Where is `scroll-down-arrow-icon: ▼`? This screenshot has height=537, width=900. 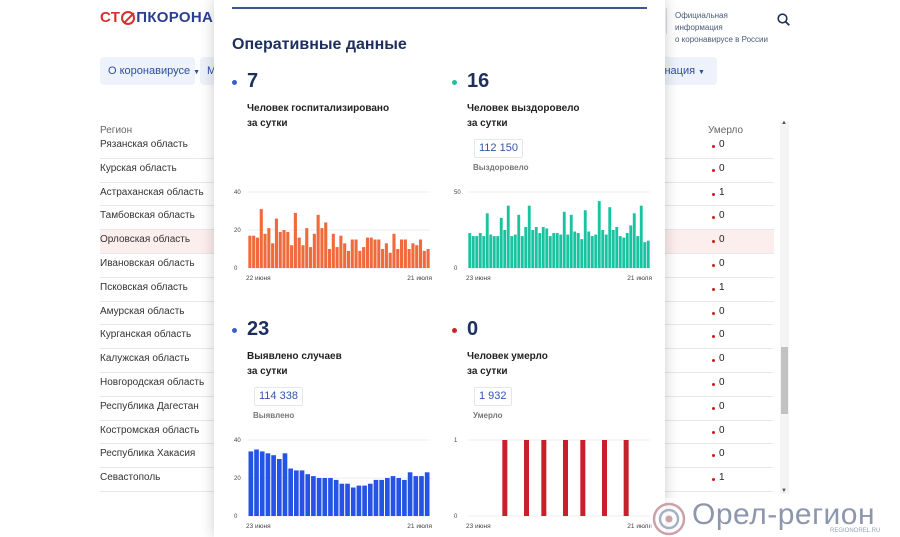
scroll-down-arrow-icon: ▼ is located at coordinates (784, 491).